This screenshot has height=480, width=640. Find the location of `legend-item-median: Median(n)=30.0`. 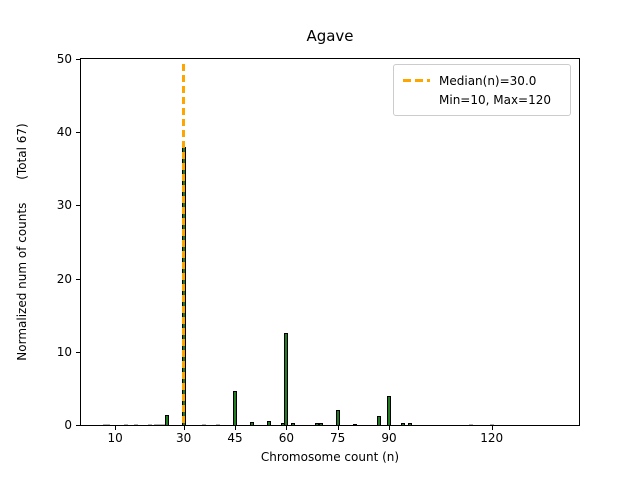

legend-item-median: Median(n)=30.0 is located at coordinates (482, 80).